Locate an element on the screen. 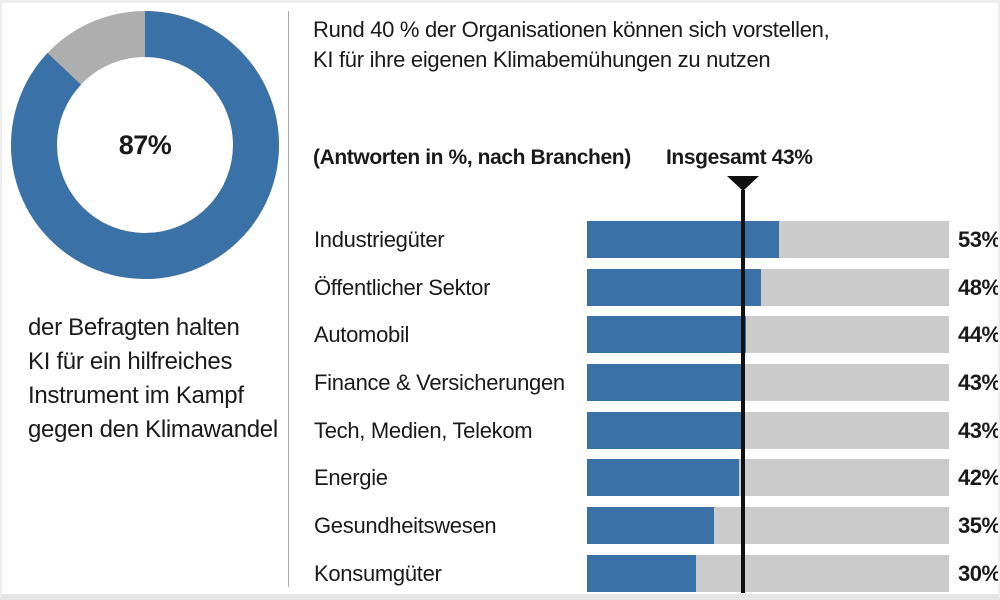 The height and width of the screenshot is (600, 1000). bar-value: 30% is located at coordinates (979, 573).